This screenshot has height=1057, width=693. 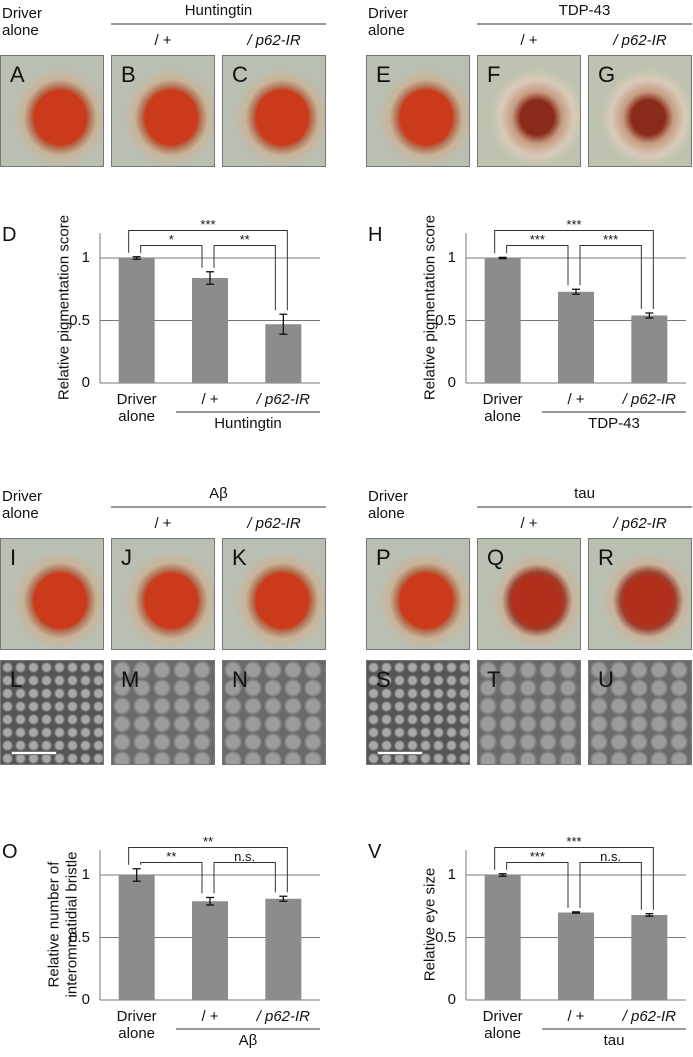 I want to click on sem-photo: M, so click(x=163, y=712).